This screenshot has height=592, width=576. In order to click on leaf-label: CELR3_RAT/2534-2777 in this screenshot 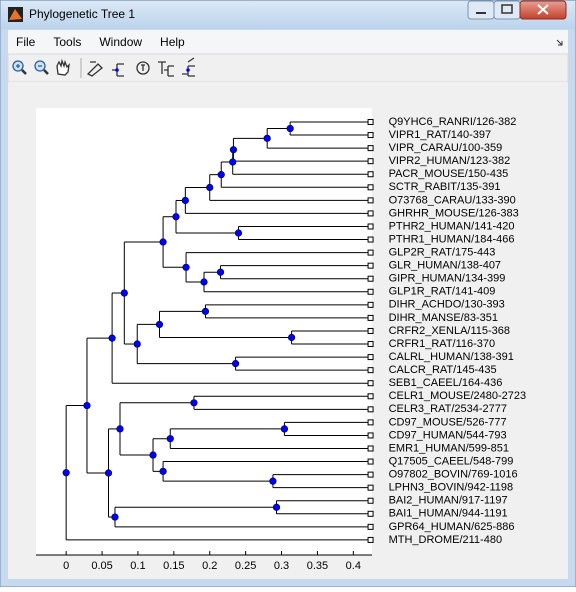, I will do `click(448, 409)`.